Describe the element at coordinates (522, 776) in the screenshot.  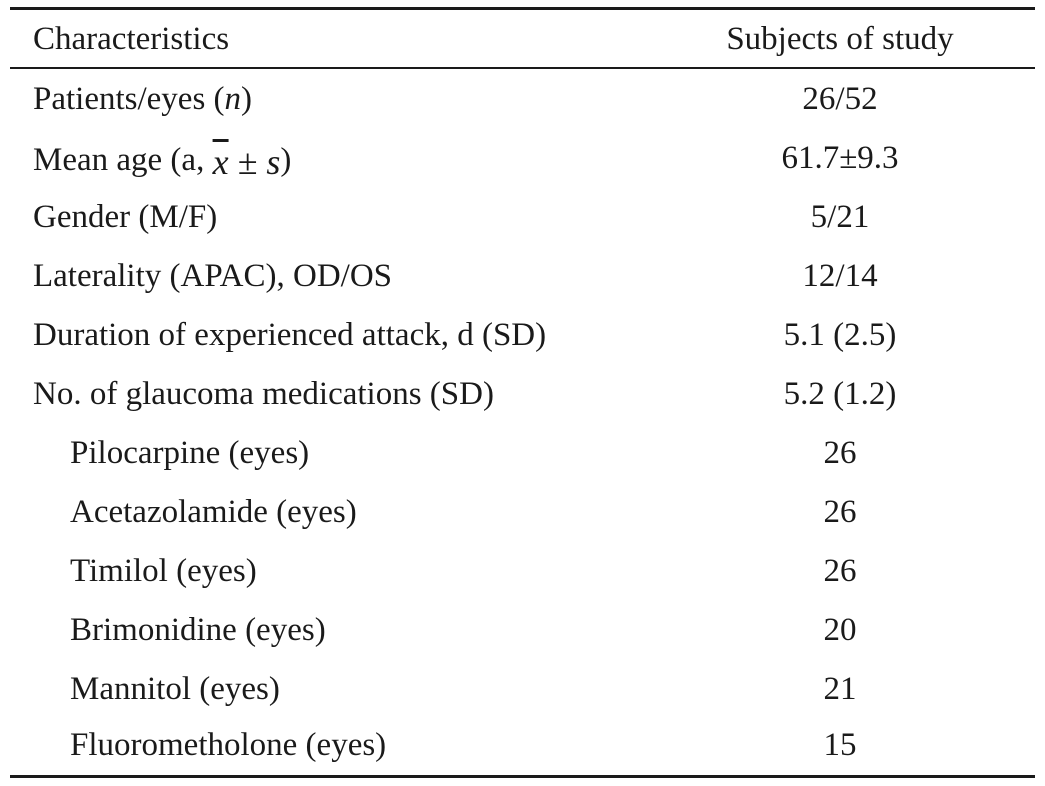
I see `table-bottom-rule` at that location.